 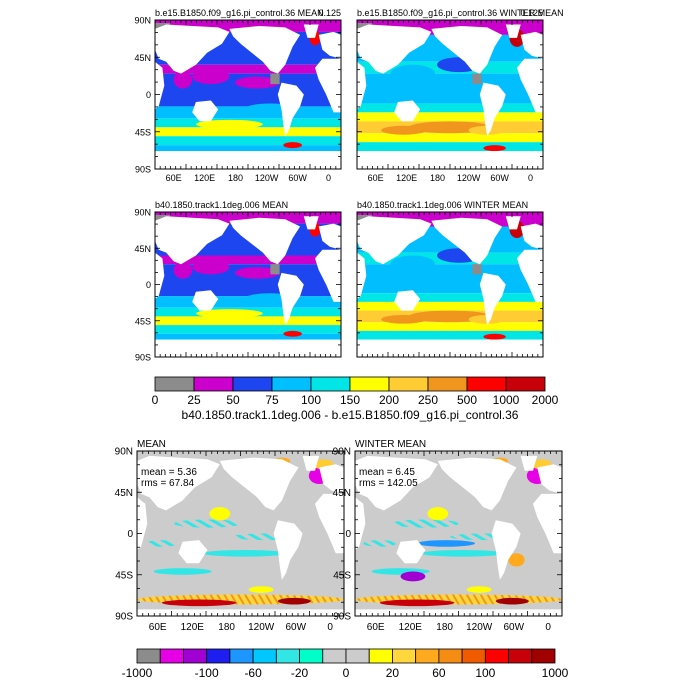 What do you see at coordinates (545, 400) in the screenshot?
I see `colorbar-level: 2000` at bounding box center [545, 400].